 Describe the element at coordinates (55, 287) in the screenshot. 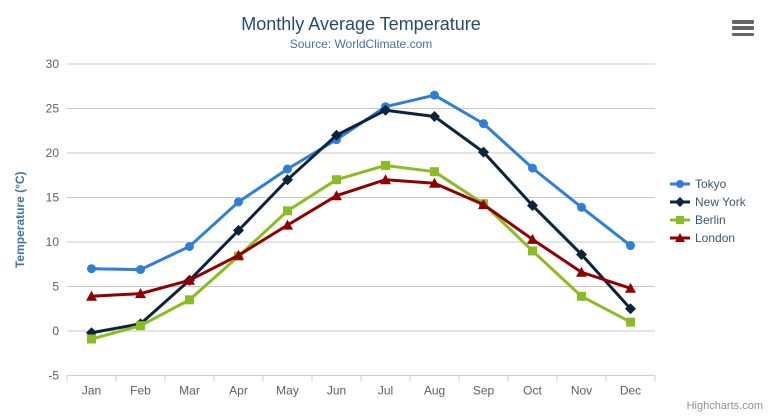

I see `y-axis-tick-label: 5` at that location.